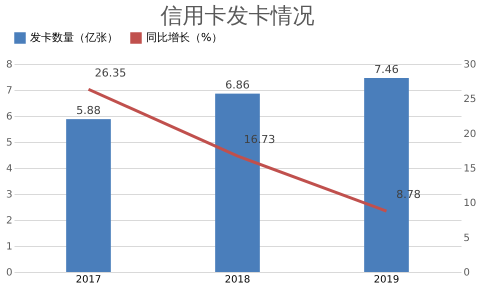  What do you see at coordinates (467, 238) in the screenshot?
I see `y2-tick-label: 5` at bounding box center [467, 238].